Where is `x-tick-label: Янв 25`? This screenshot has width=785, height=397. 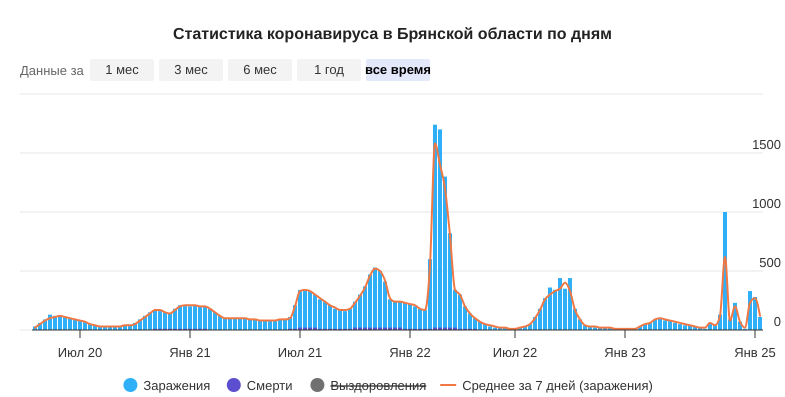
x-tick-label: Янв 25 is located at coordinates (755, 352).